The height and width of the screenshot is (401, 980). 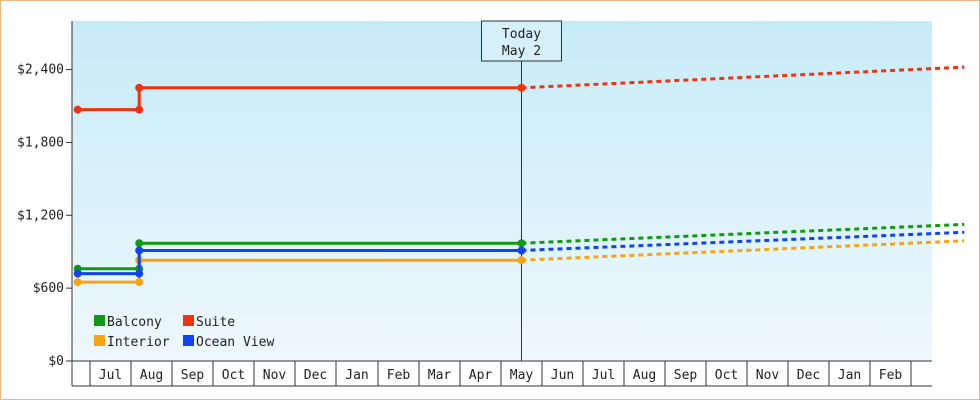 I want to click on today-date: May 2, so click(x=521, y=51).